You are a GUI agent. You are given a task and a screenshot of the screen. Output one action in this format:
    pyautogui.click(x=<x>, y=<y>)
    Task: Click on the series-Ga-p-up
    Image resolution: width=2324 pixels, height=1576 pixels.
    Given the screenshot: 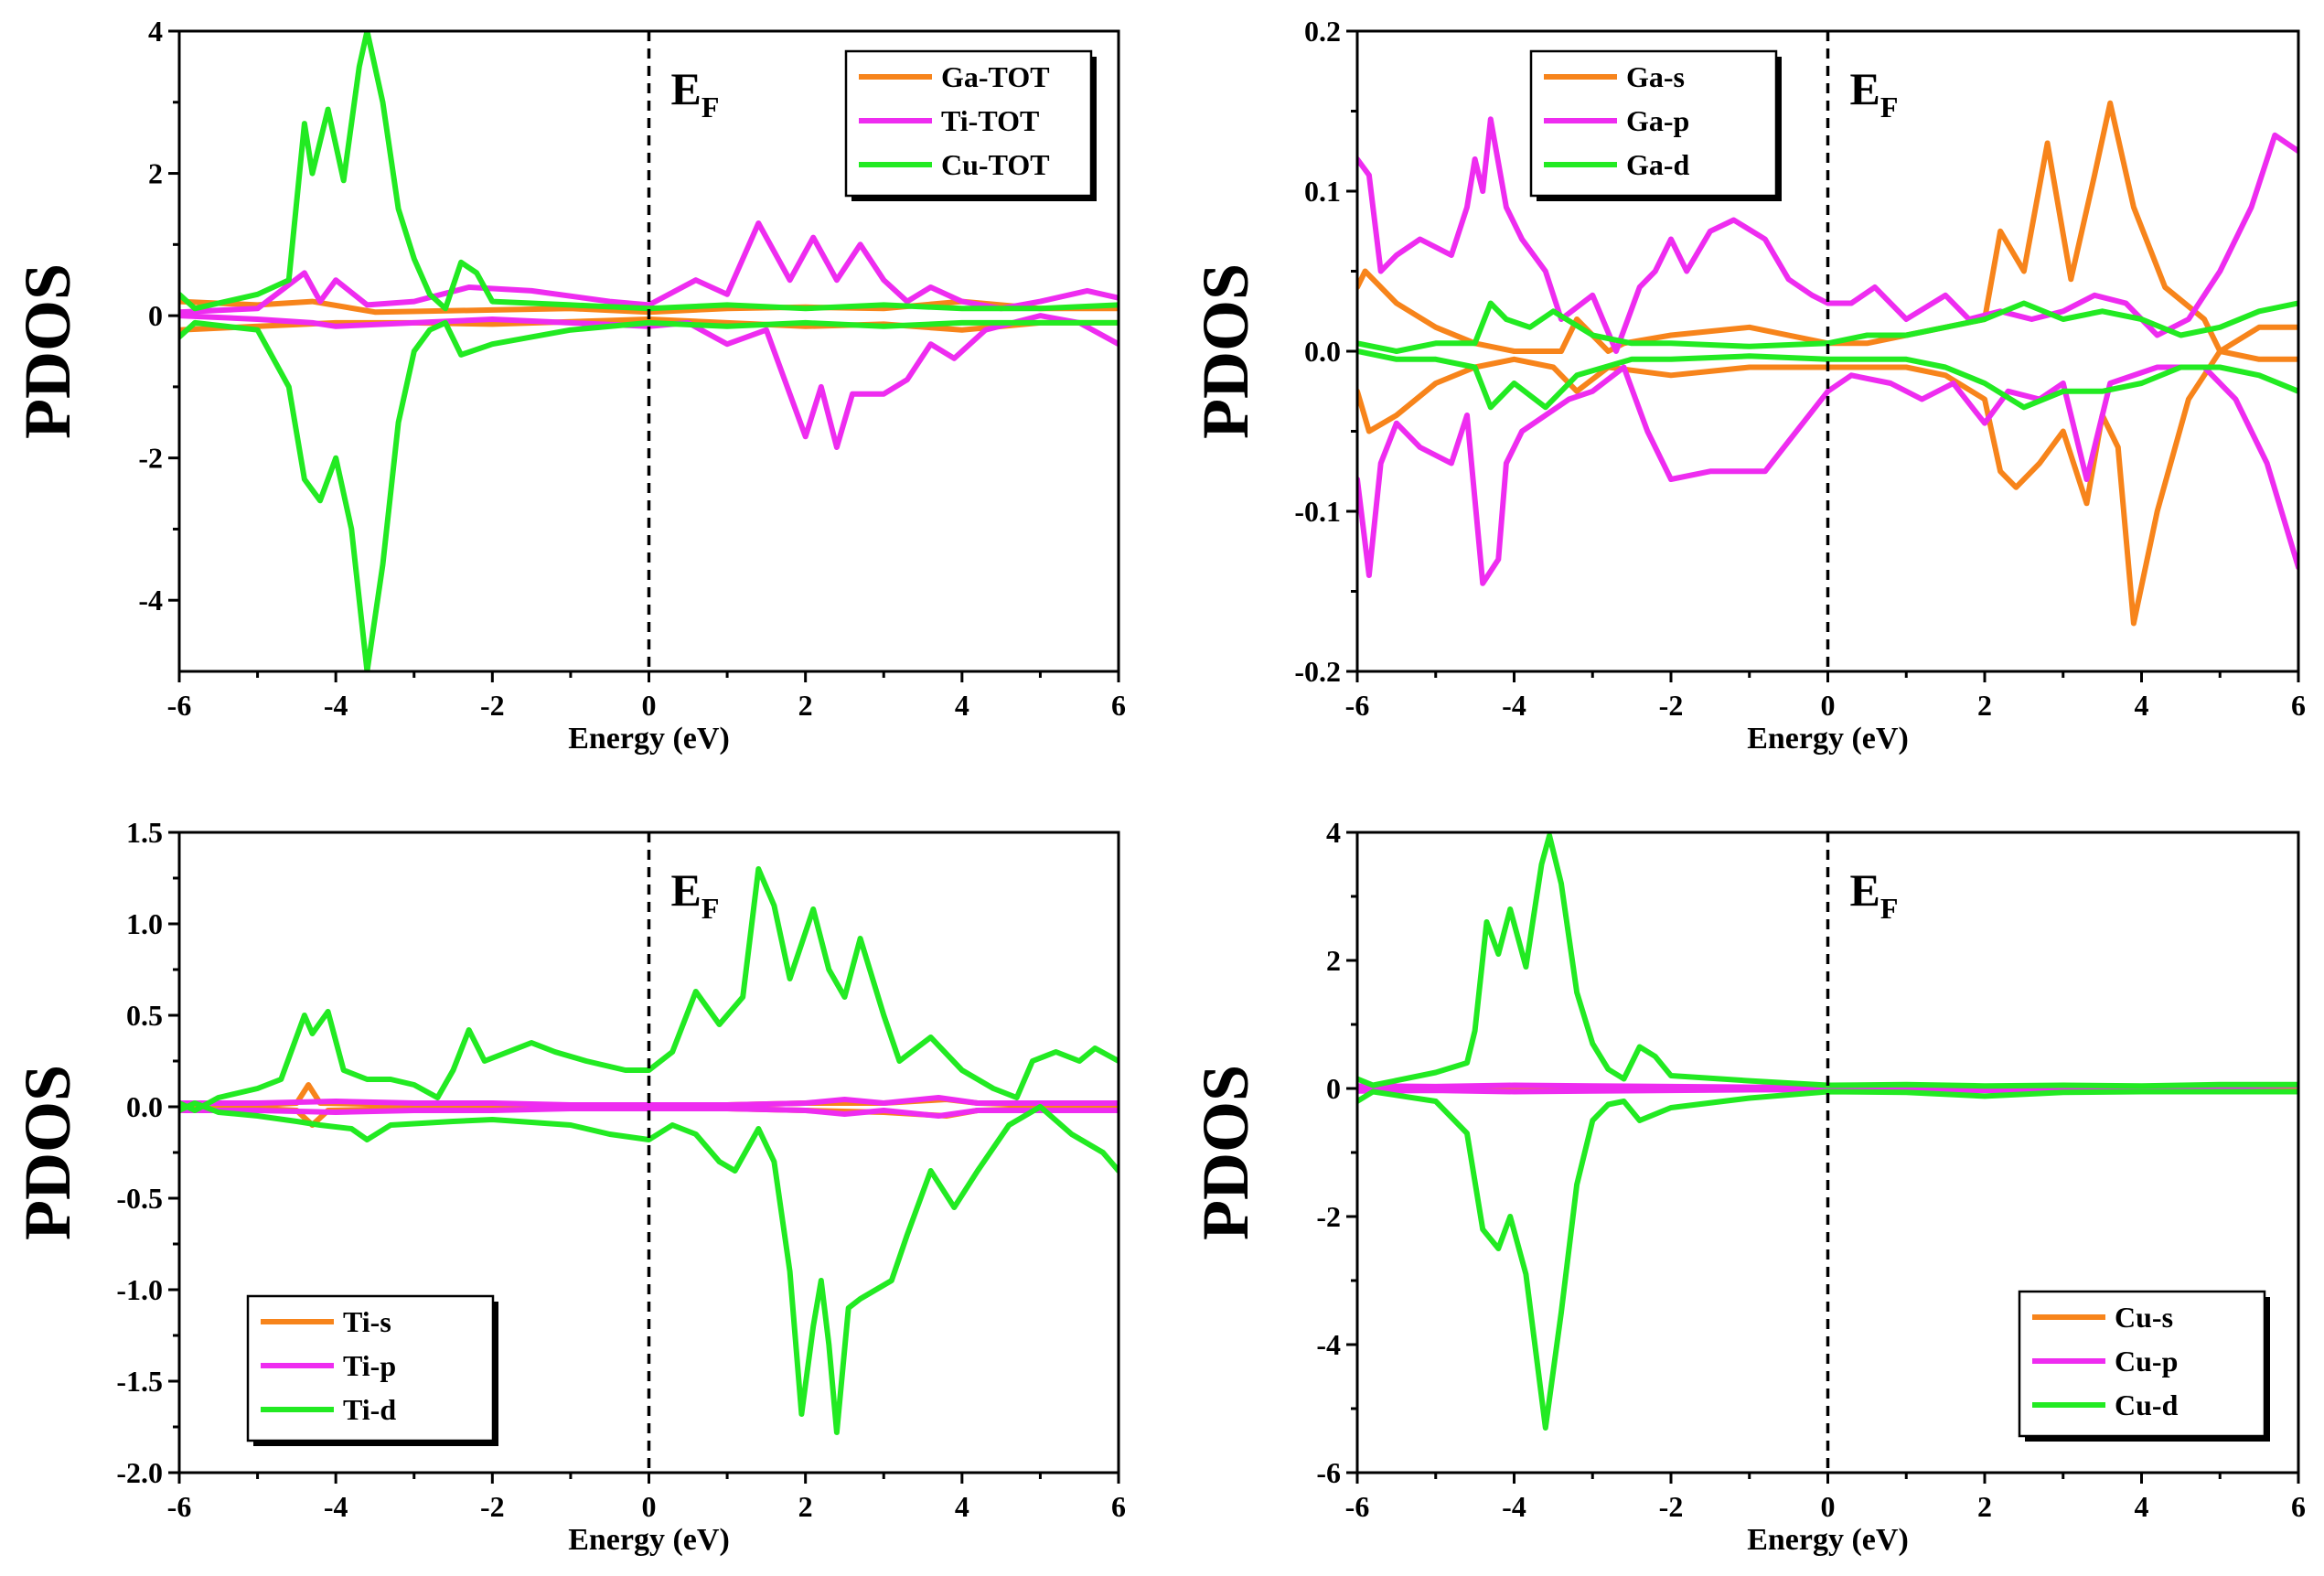 What is the action you would take?
    pyautogui.click(x=1828, y=235)
    